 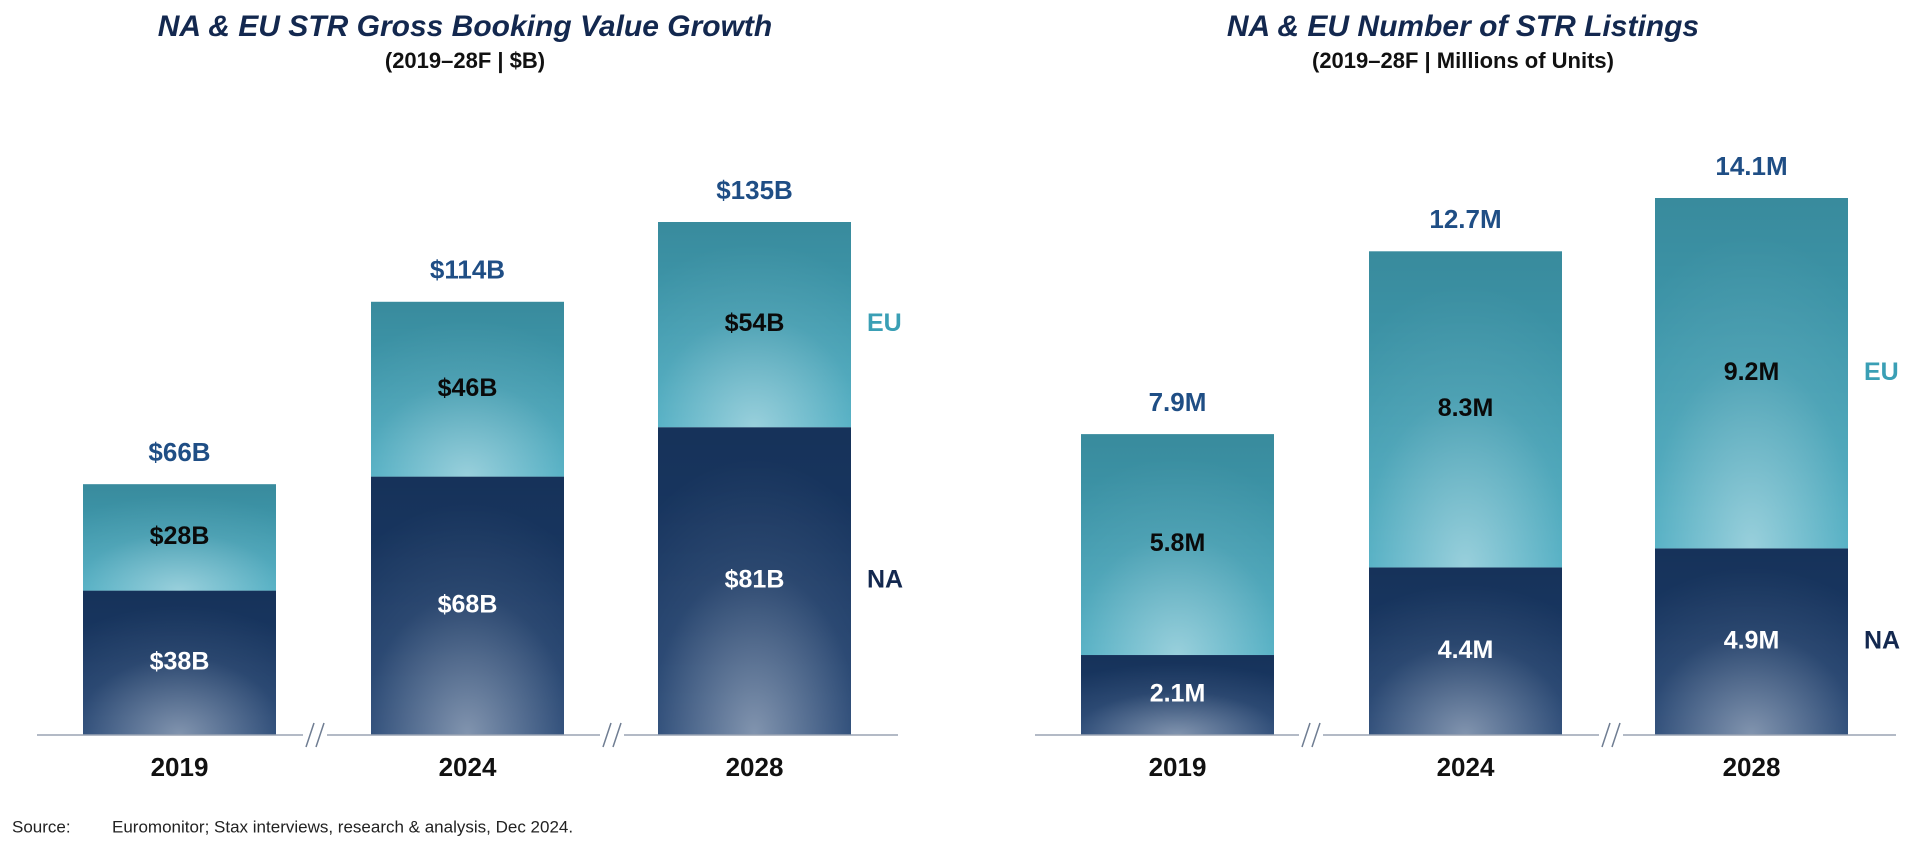 I want to click on value-label: 9.2M, so click(x=1752, y=372).